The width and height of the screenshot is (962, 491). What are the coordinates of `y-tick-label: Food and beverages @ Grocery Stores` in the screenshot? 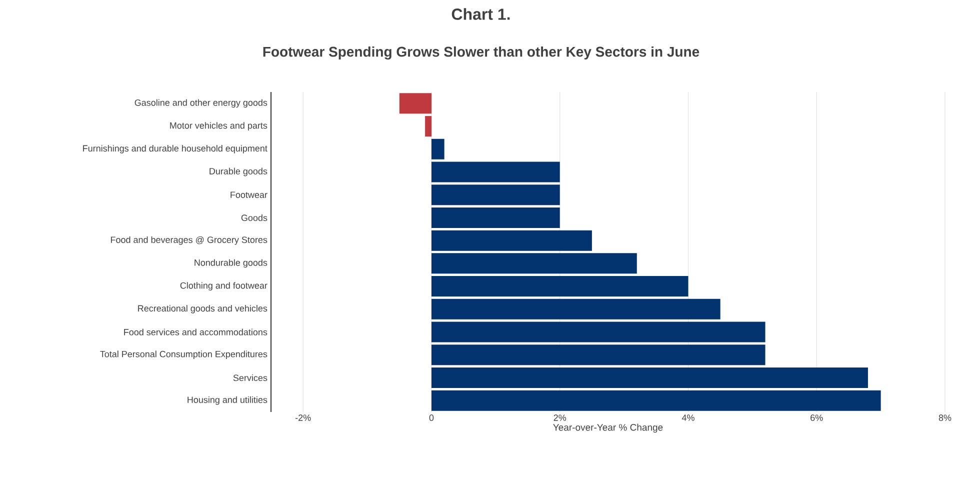 It's located at (189, 240).